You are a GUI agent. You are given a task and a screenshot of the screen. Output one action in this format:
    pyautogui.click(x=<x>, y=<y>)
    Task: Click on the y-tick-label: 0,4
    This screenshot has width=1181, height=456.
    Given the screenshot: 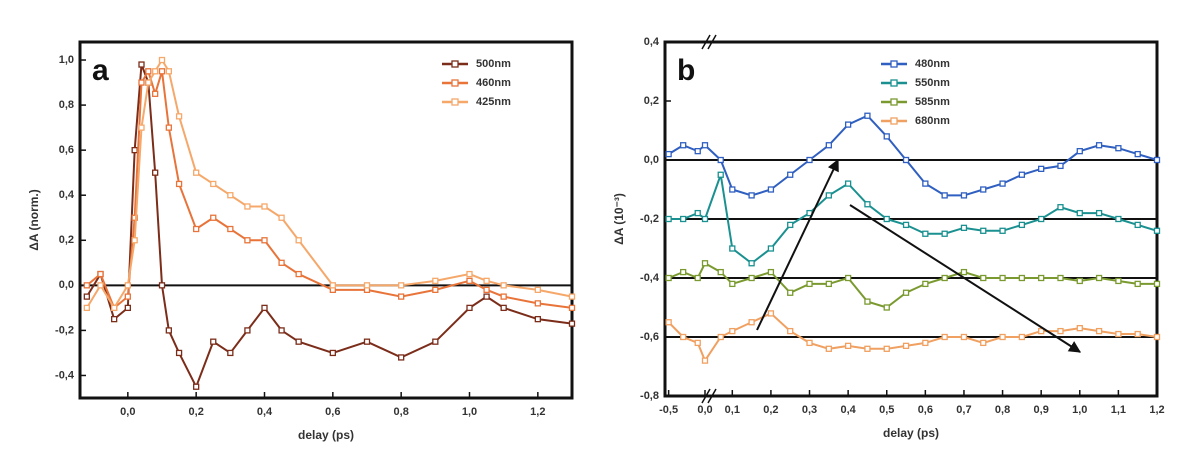 What is the action you would take?
    pyautogui.click(x=67, y=195)
    